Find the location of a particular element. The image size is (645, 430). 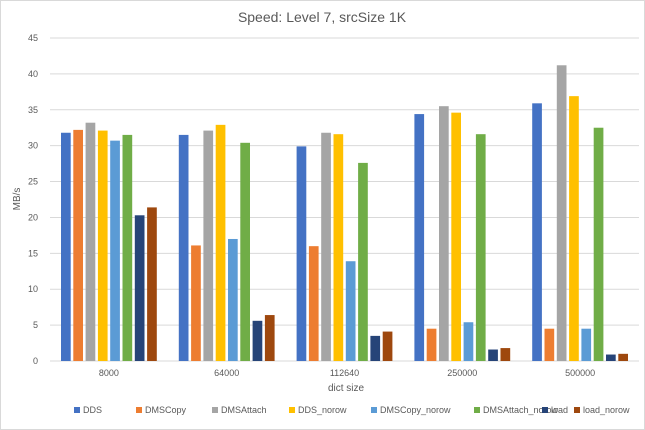

legend-item-dmscopy-norow: DMSCopy_norow is located at coordinates (411, 410).